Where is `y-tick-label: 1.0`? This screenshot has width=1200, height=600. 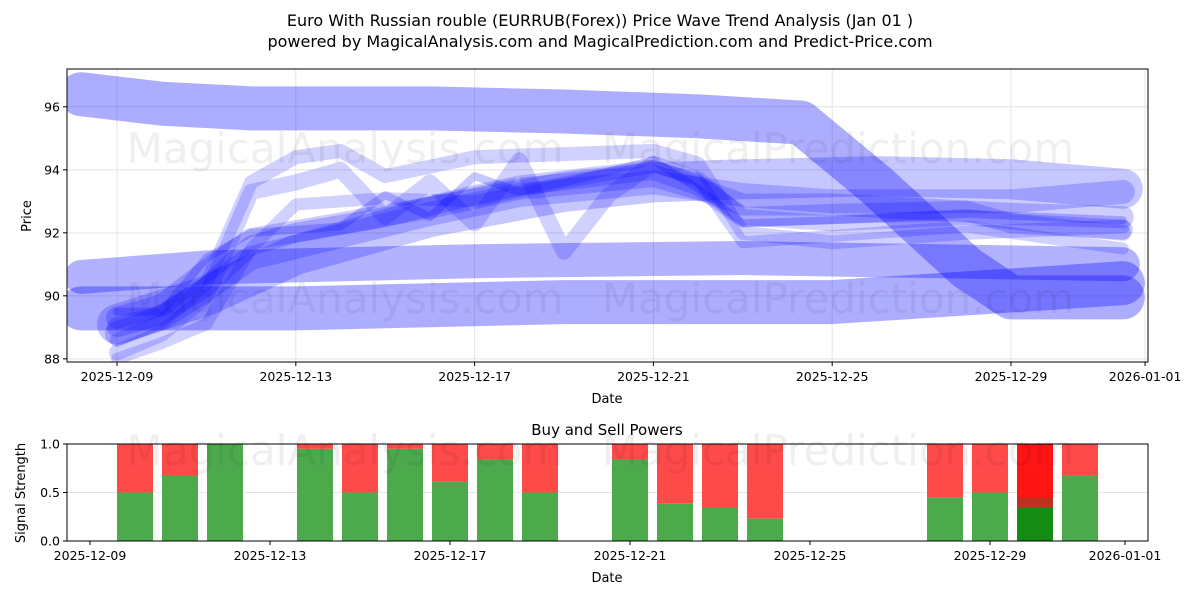
y-tick-label: 1.0 is located at coordinates (50, 444).